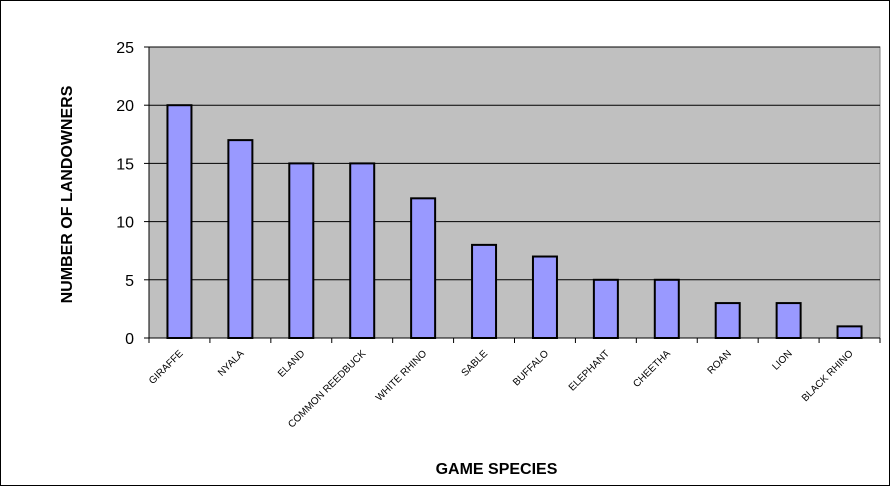  What do you see at coordinates (125, 106) in the screenshot?
I see `y-tick-label: 20` at bounding box center [125, 106].